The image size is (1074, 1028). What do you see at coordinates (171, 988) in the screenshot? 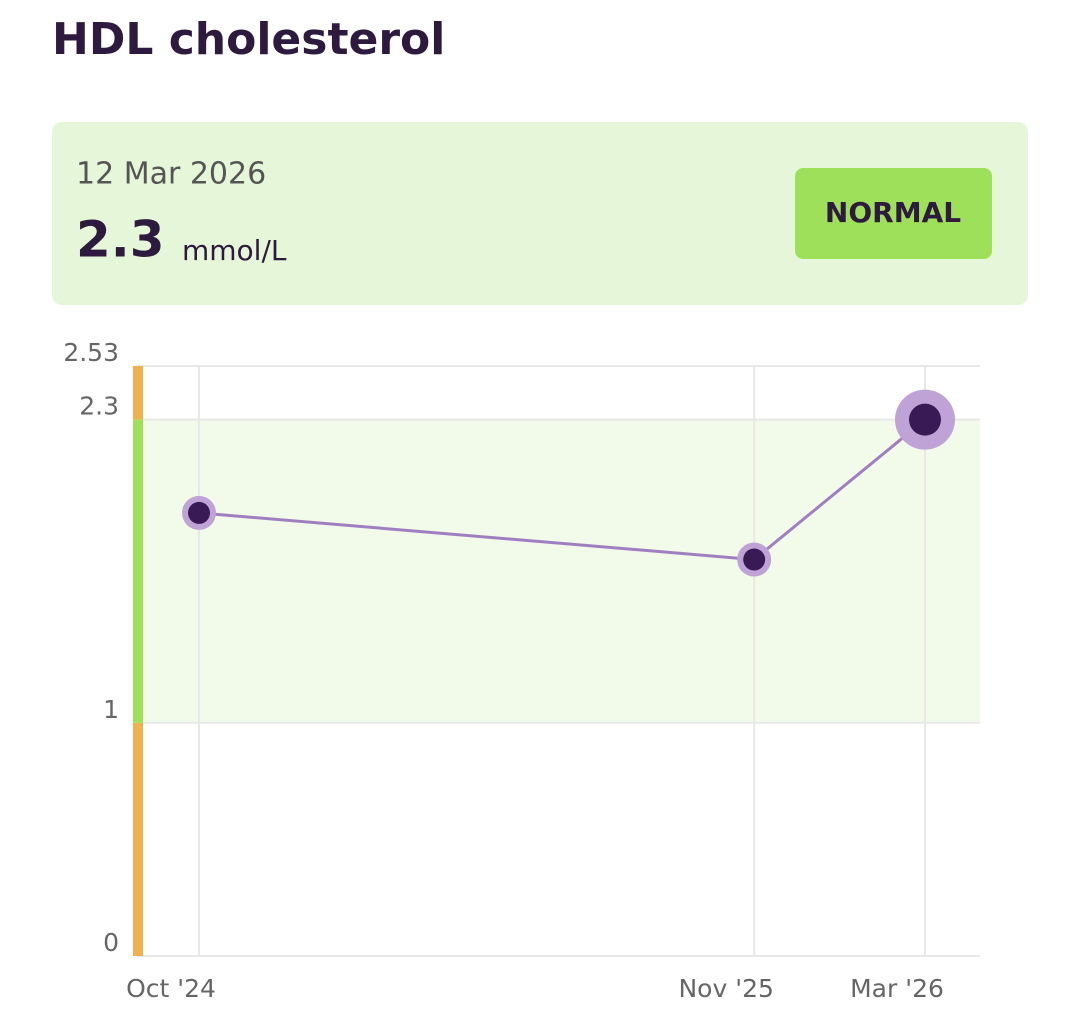
I see `x-tick-label: Oct '24` at bounding box center [171, 988].